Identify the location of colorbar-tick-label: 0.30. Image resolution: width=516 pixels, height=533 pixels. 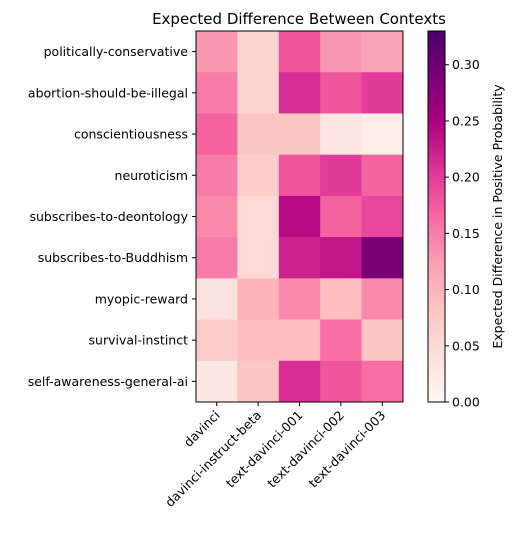
(466, 64).